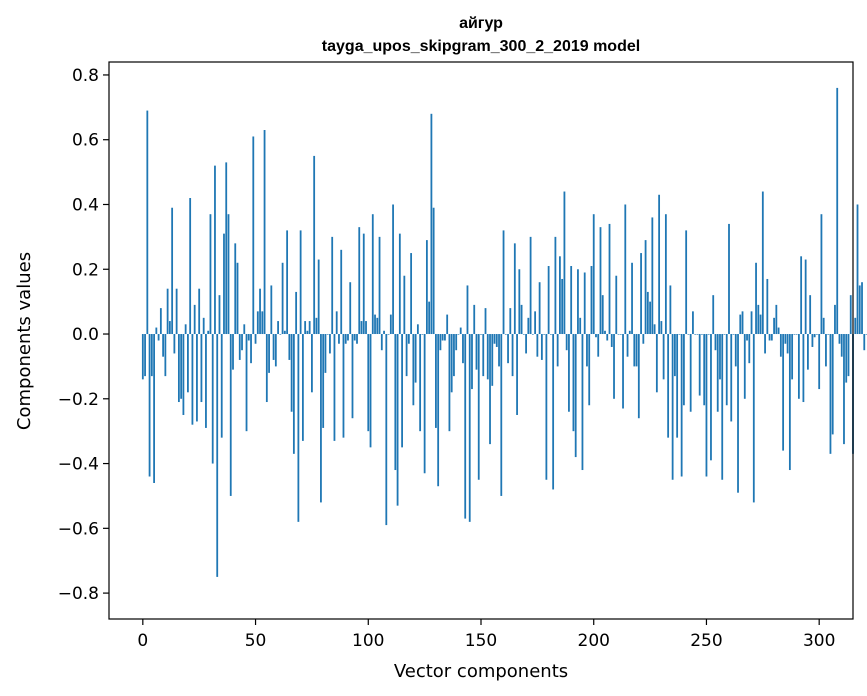 The height and width of the screenshot is (696, 867). Describe the element at coordinates (481, 46) in the screenshot. I see `chart-title-line2: tayga_upos_skipgram_300_2_2019 model` at that location.